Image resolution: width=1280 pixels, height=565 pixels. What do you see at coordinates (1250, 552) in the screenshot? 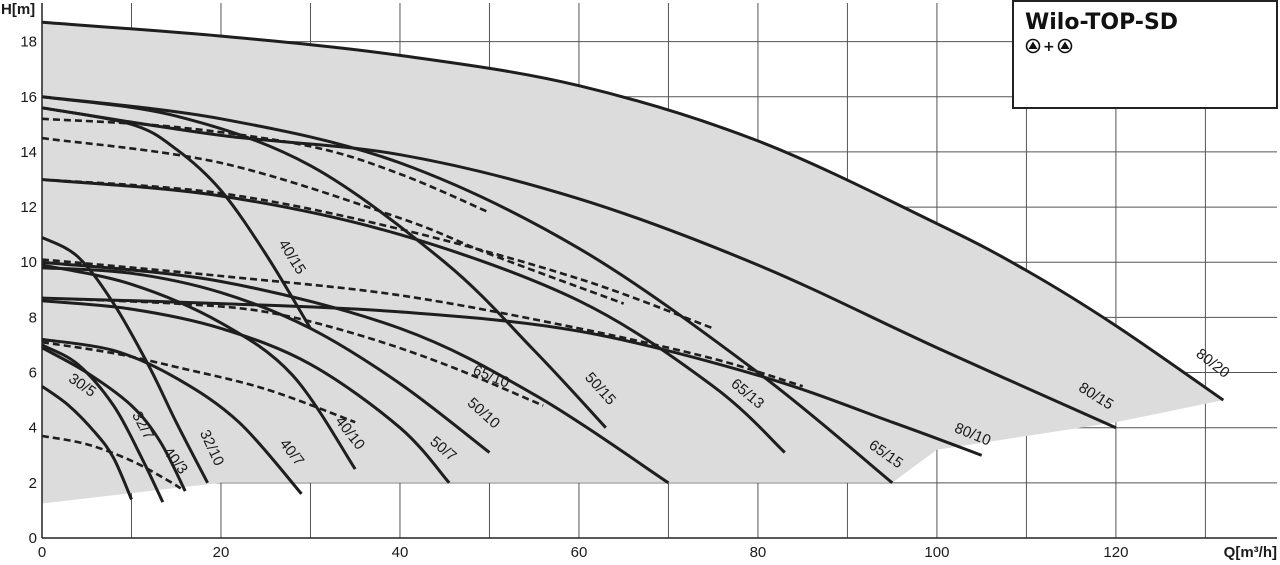
I see `x-axis-title: Q[m³/h]` at bounding box center [1250, 552].